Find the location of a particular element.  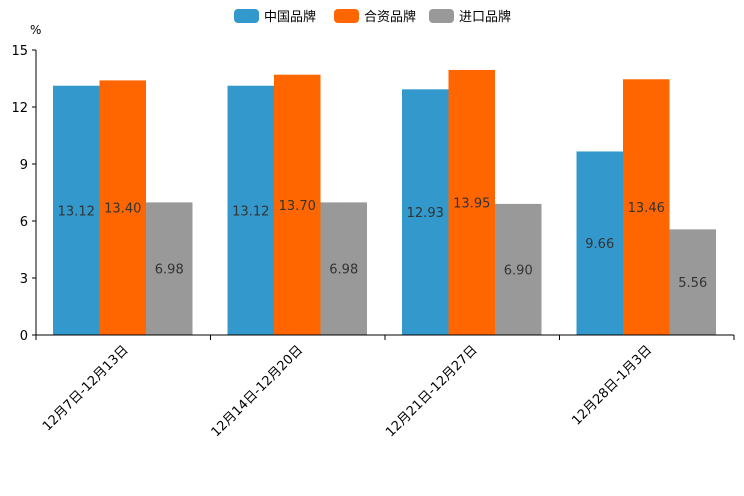

data-label: 9.66 is located at coordinates (599, 244).